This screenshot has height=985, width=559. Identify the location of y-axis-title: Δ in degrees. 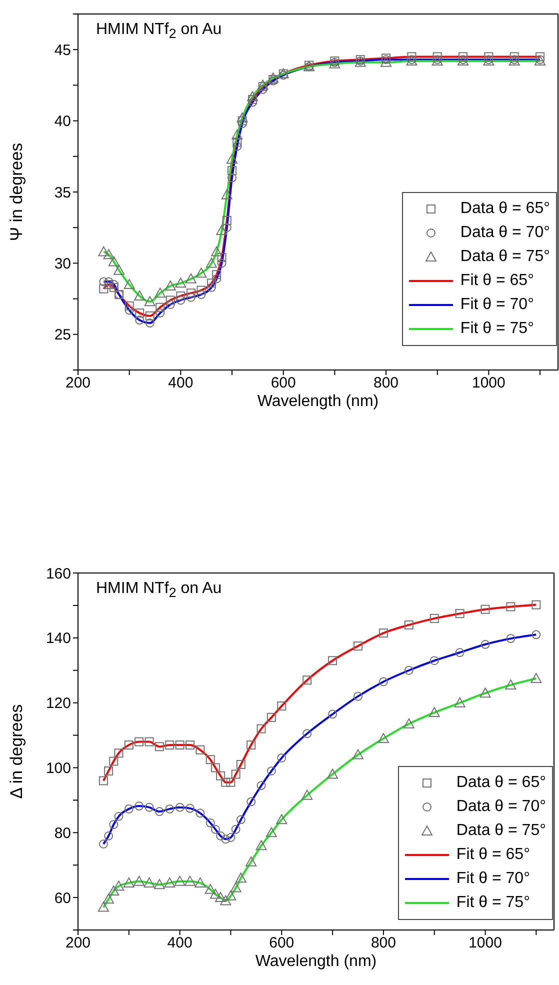
(16, 751).